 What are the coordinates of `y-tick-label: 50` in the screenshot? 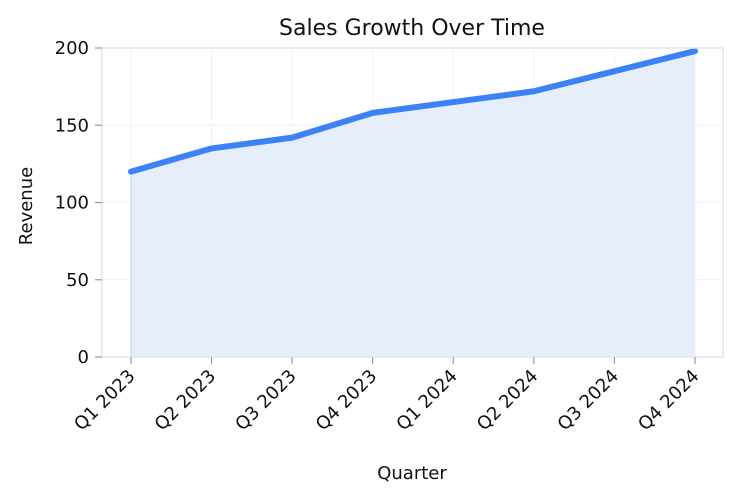 It's located at (77, 280).